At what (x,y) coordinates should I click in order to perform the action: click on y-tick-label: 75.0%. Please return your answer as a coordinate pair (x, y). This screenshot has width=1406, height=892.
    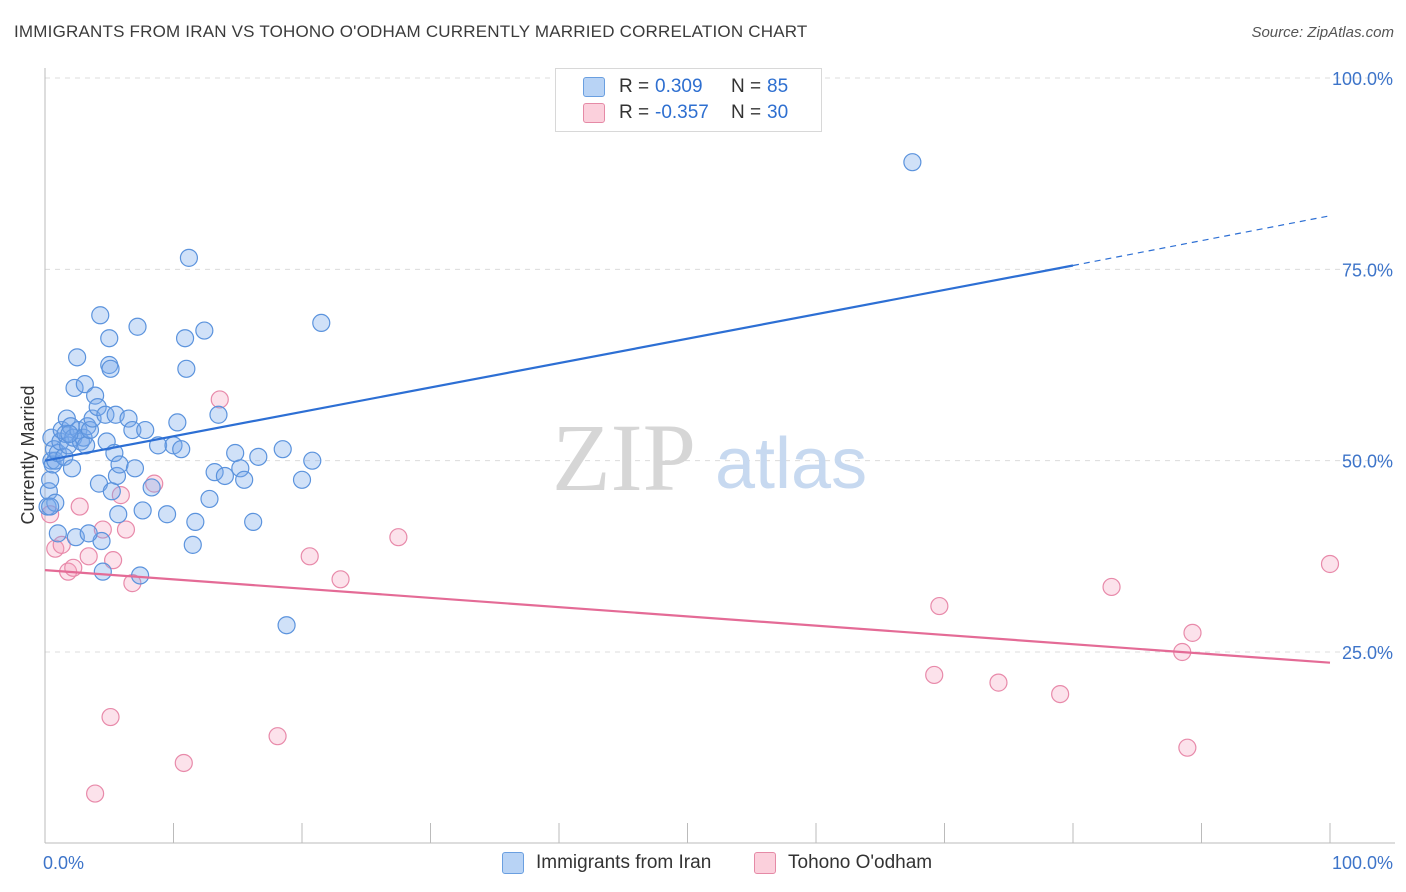
    Looking at the image, I should click on (1367, 270).